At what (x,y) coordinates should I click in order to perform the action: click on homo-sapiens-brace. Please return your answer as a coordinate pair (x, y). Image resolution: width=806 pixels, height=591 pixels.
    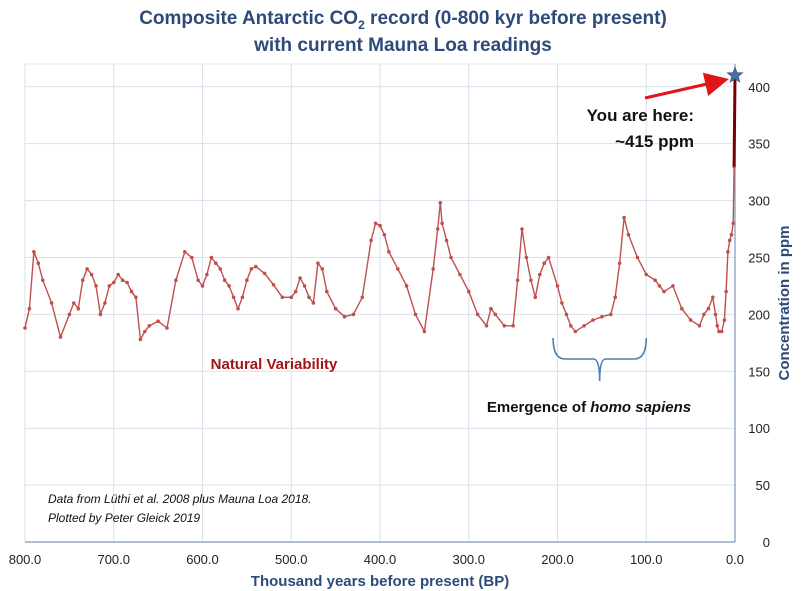
    Looking at the image, I should click on (600, 359).